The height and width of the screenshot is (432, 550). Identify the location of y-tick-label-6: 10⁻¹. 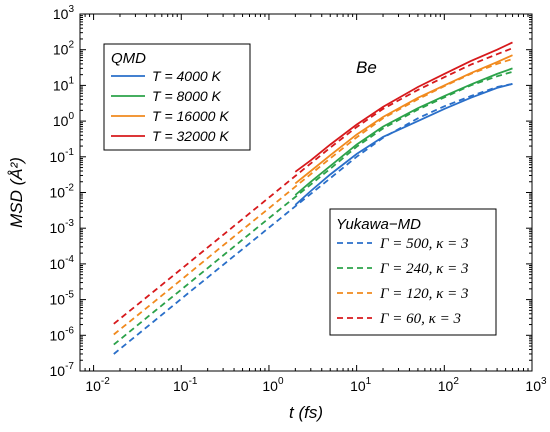
(62, 156).